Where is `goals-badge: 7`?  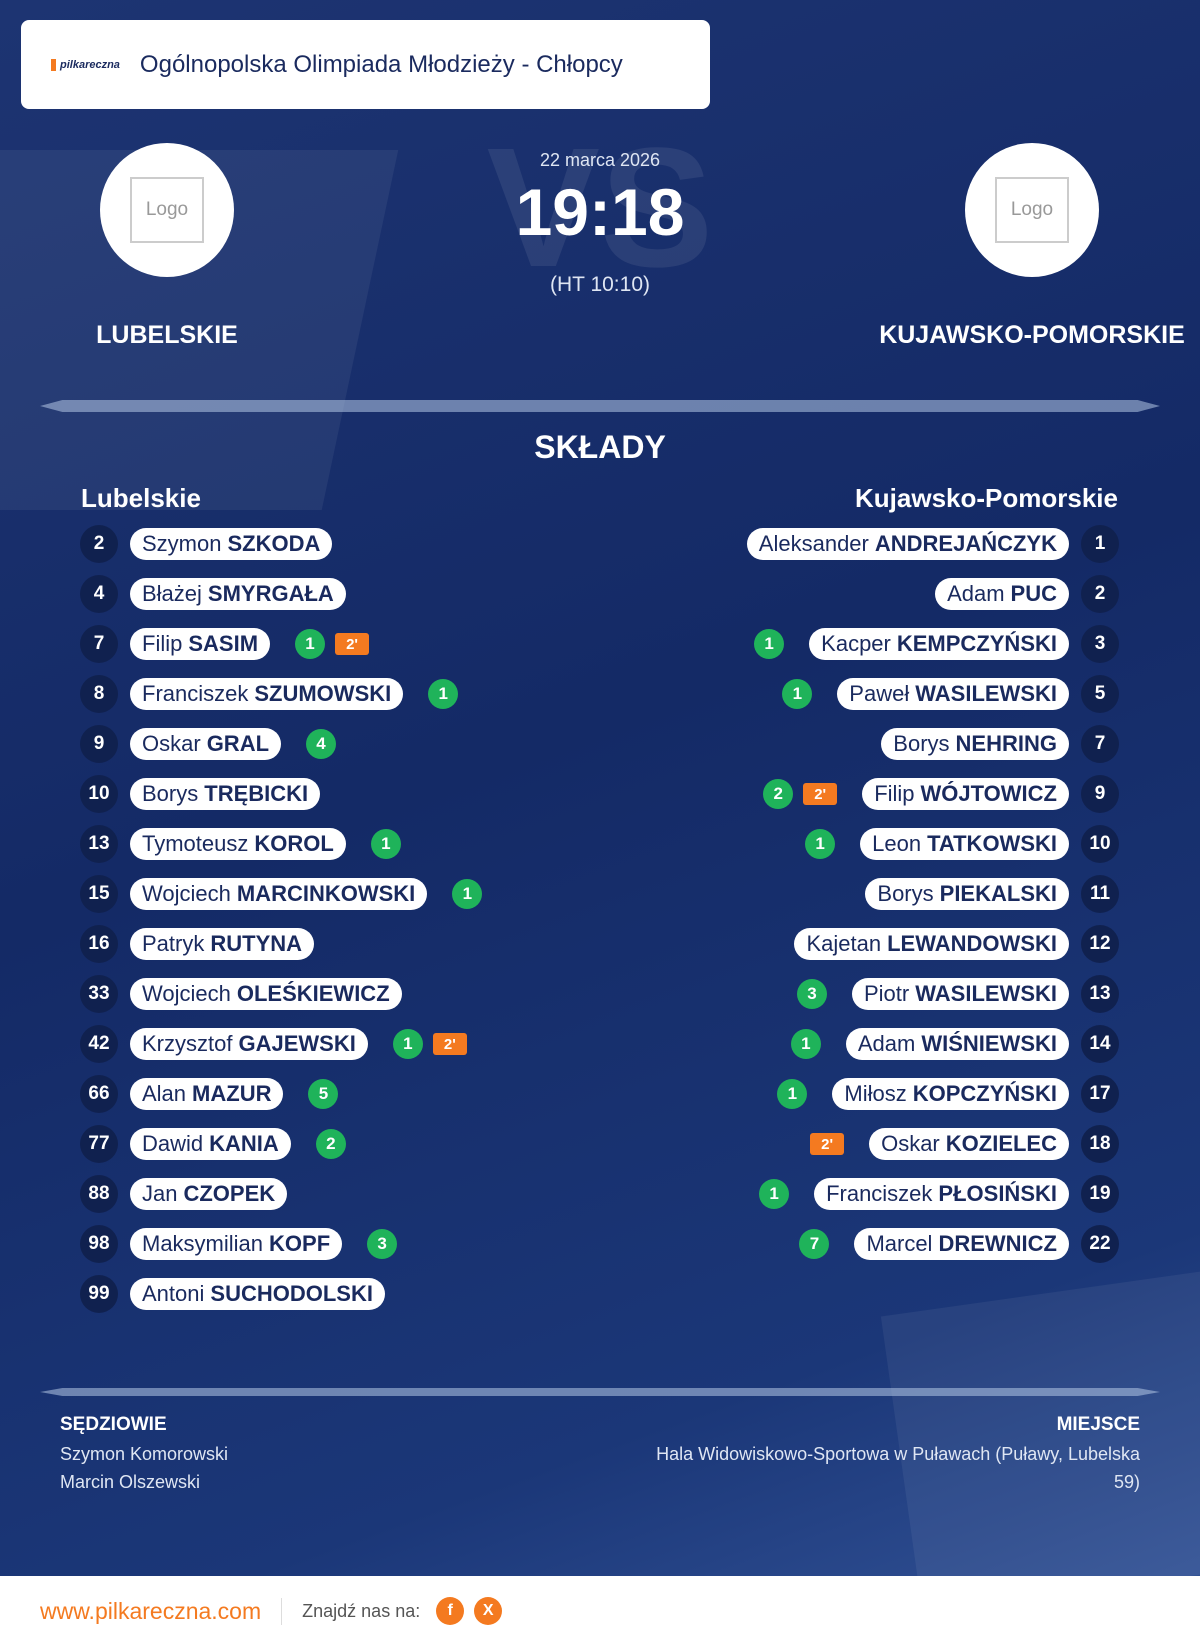 goals-badge: 7 is located at coordinates (814, 1244).